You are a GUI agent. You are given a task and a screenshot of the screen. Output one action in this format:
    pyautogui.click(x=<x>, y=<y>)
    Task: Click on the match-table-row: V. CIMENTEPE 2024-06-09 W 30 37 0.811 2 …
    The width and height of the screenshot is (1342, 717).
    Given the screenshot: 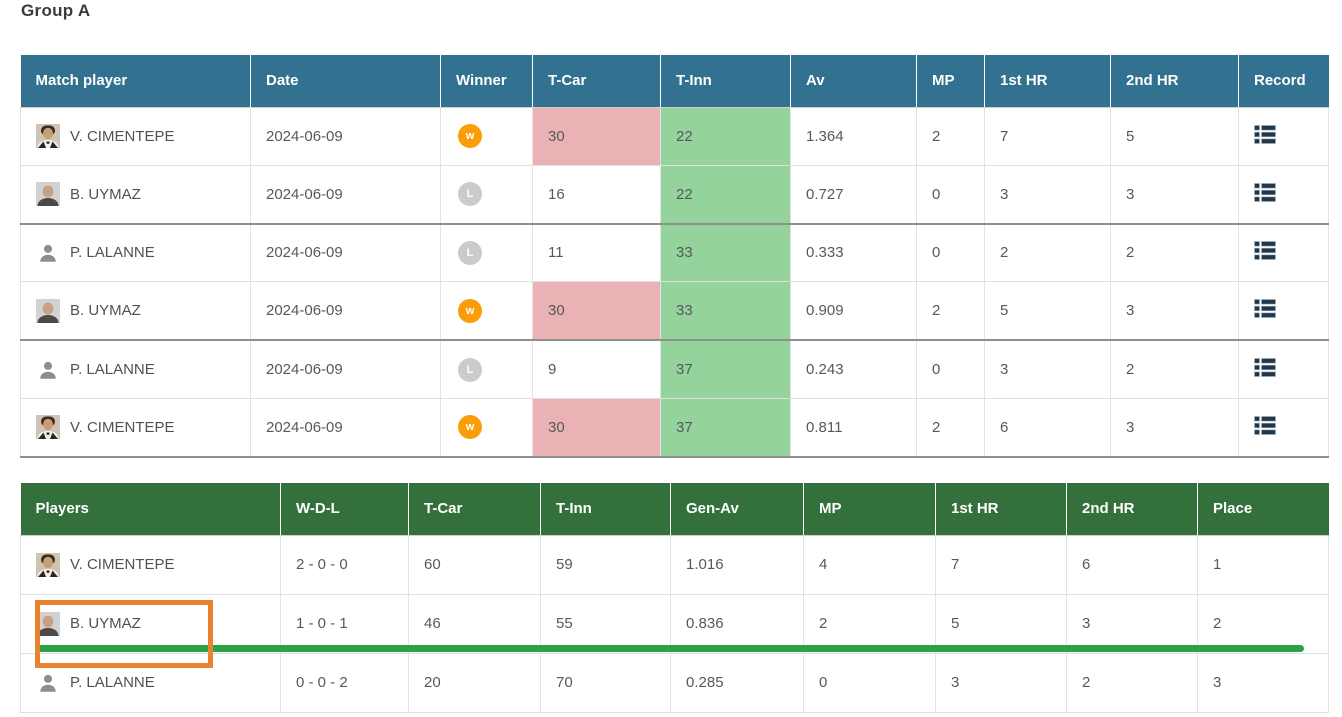 What is the action you would take?
    pyautogui.click(x=674, y=428)
    